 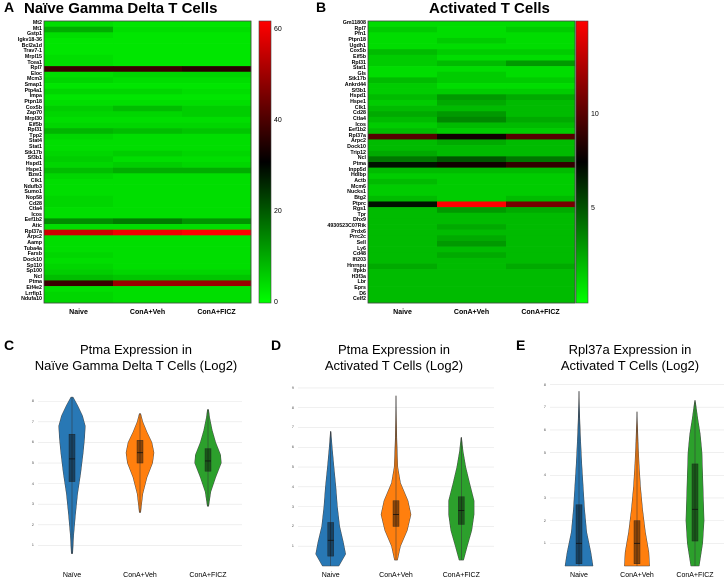 I want to click on gene-label: Clk1, so click(x=36, y=180).